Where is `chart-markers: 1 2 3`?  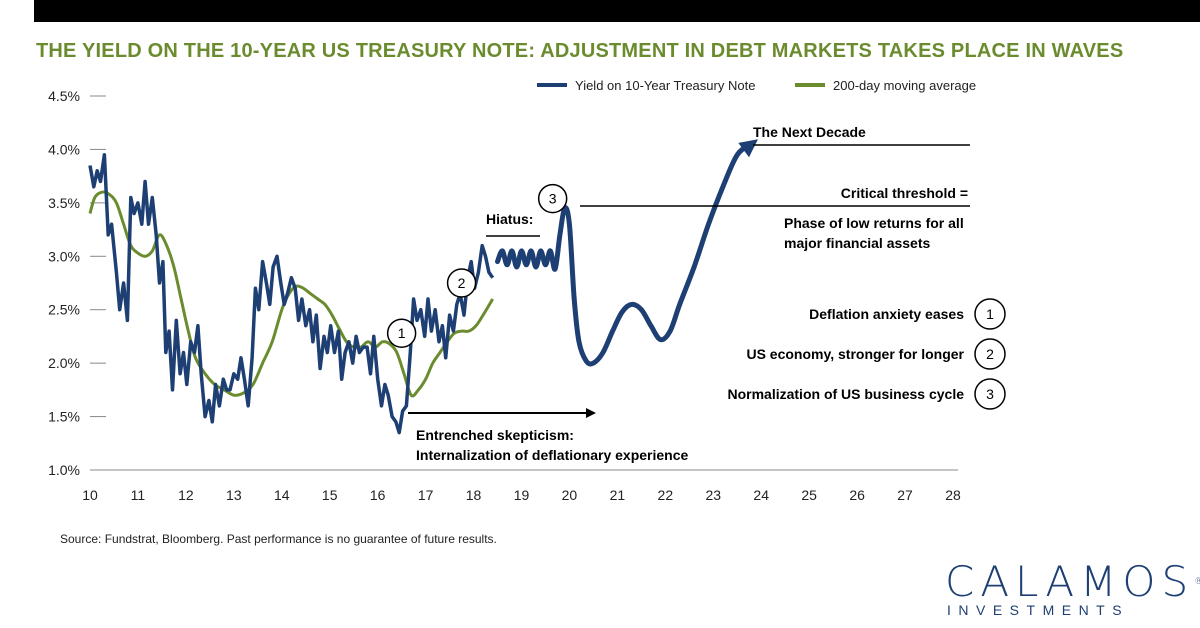 chart-markers: 1 2 3 is located at coordinates (477, 265).